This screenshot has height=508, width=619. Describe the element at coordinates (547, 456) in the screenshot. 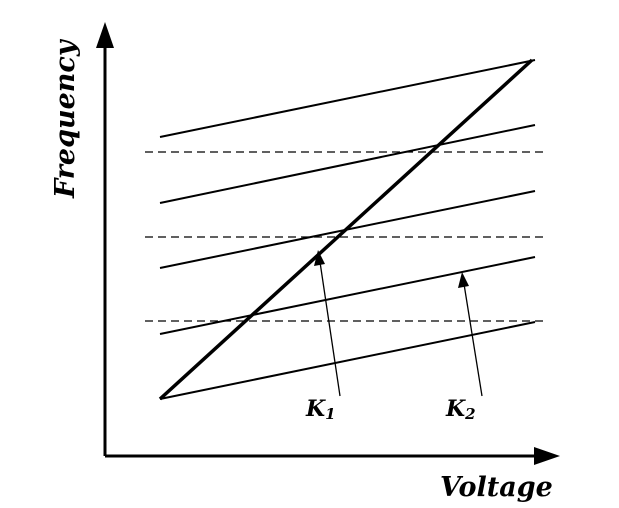

I see `x-axis-arrowhead` at that location.